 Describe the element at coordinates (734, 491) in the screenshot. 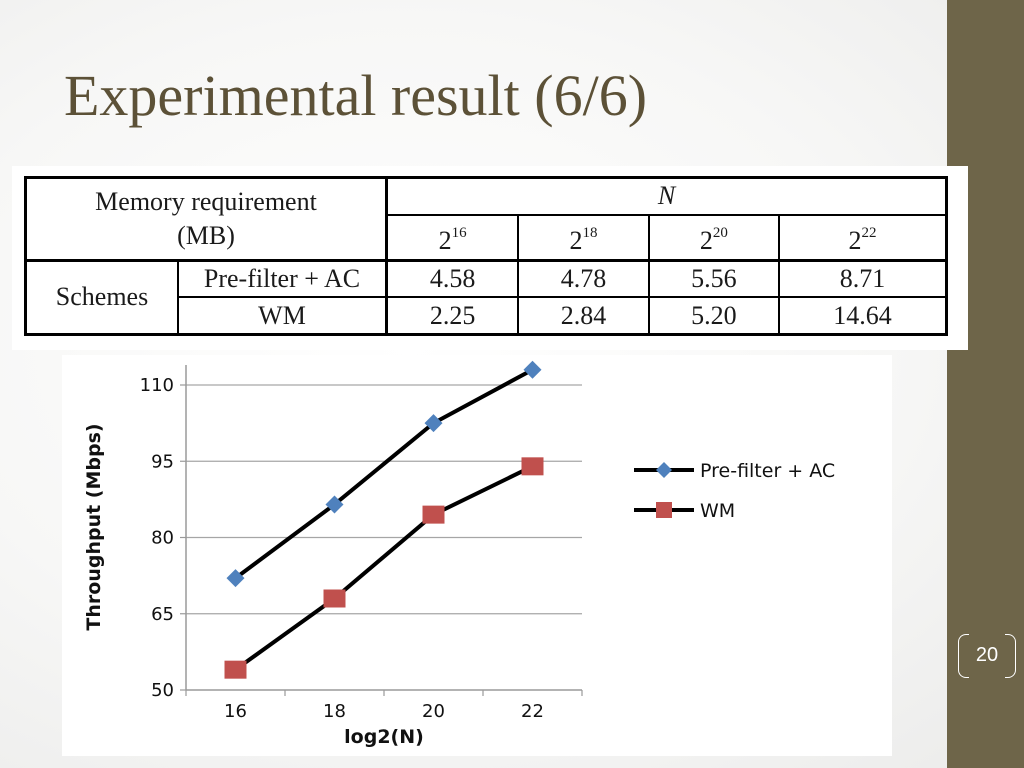

I see `chart-legend: Pre-filter + AC WM` at that location.